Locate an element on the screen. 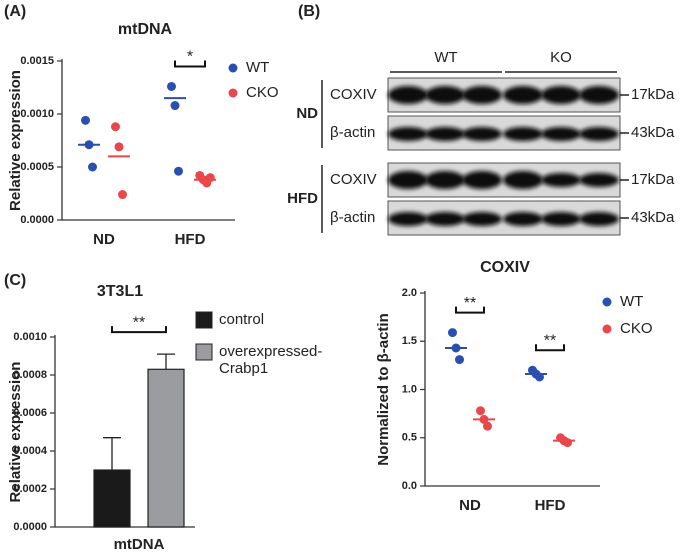  legend-label: control is located at coordinates (242, 319).